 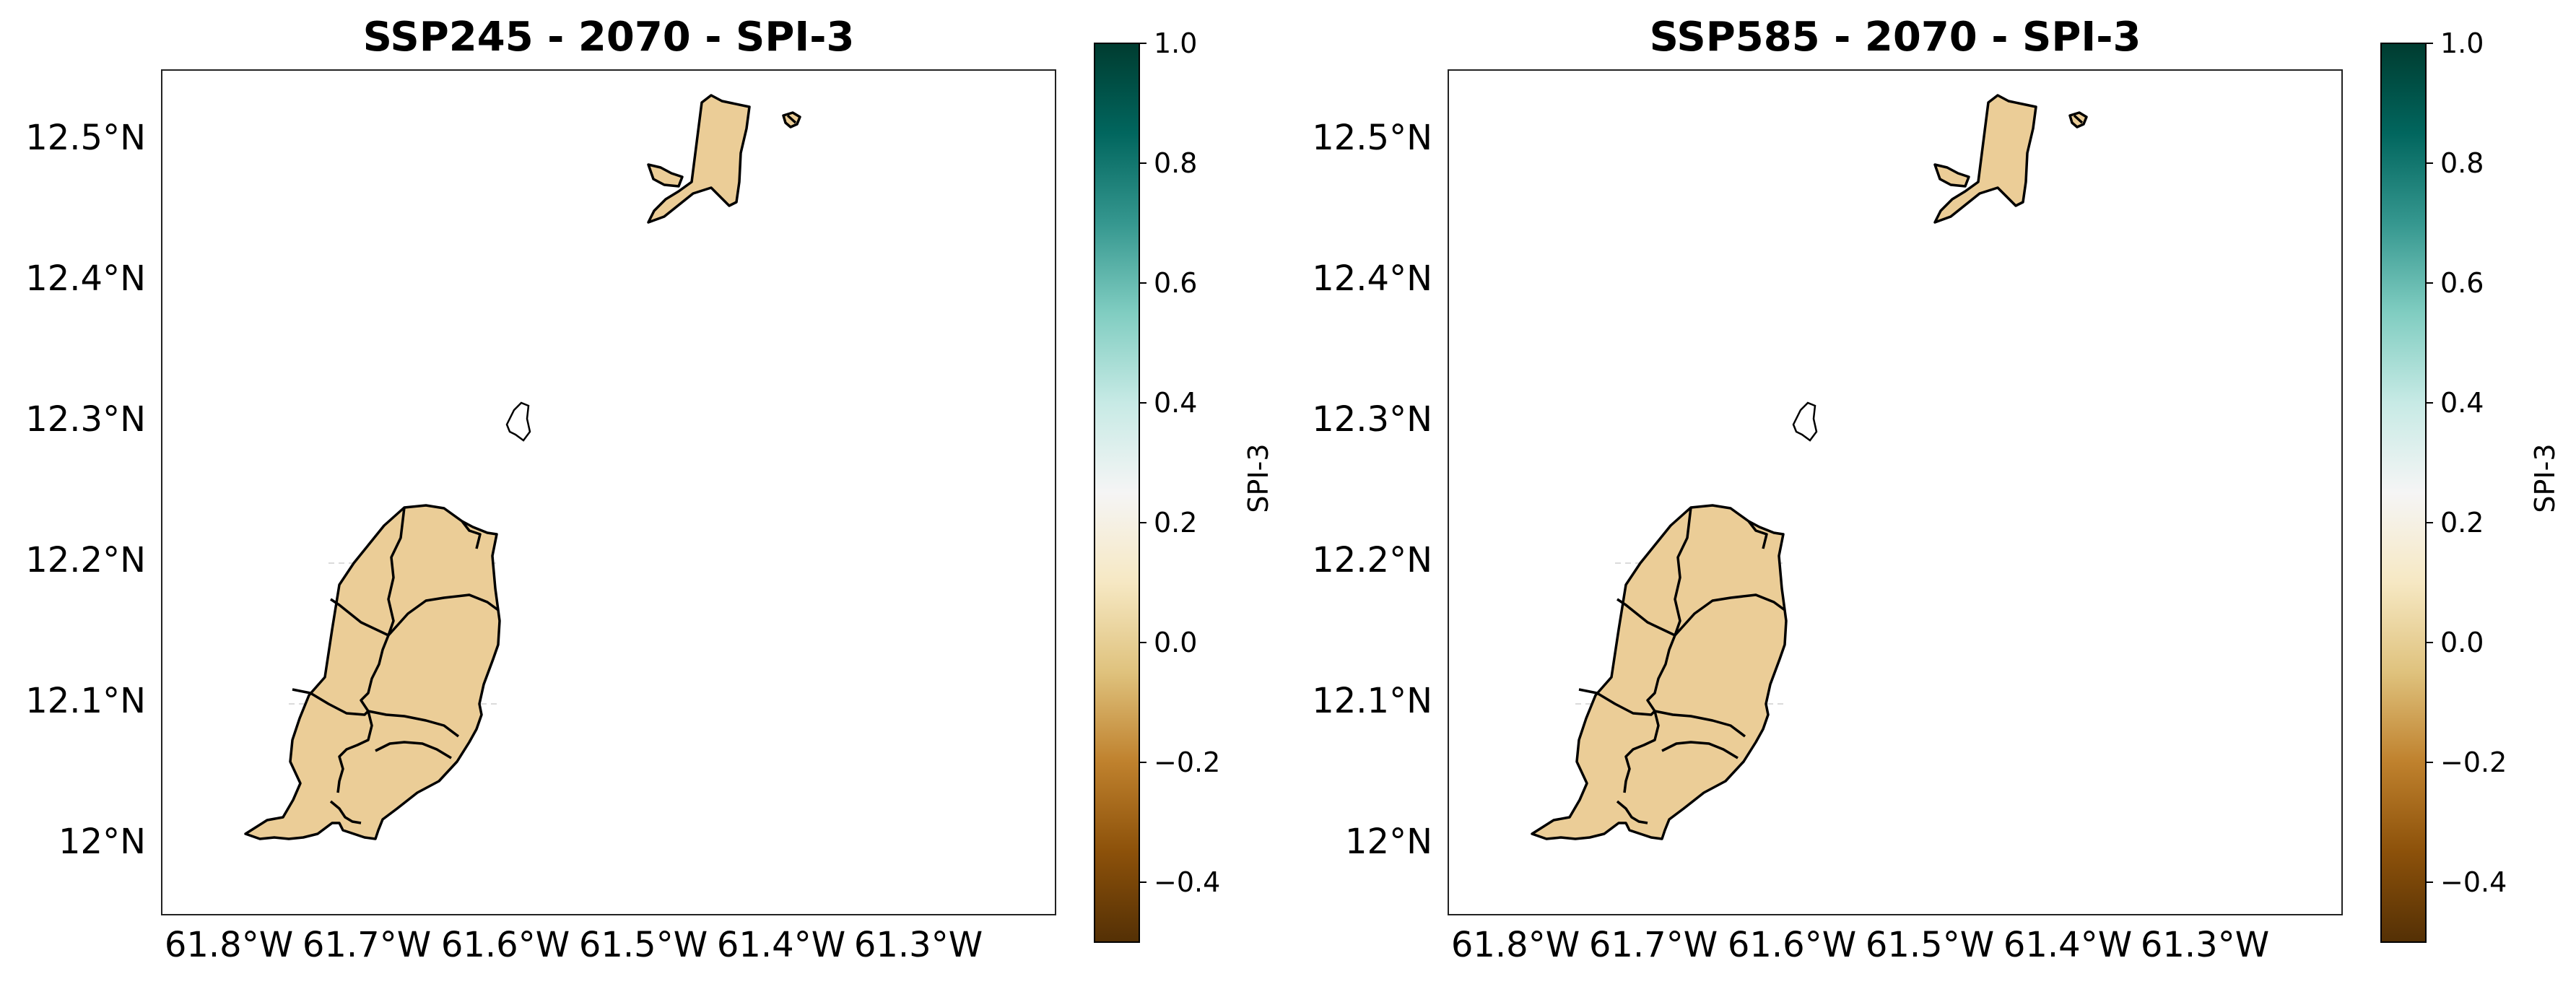 I want to click on panel-title: SSP245 - 2070 - SPI-3, so click(x=609, y=37).